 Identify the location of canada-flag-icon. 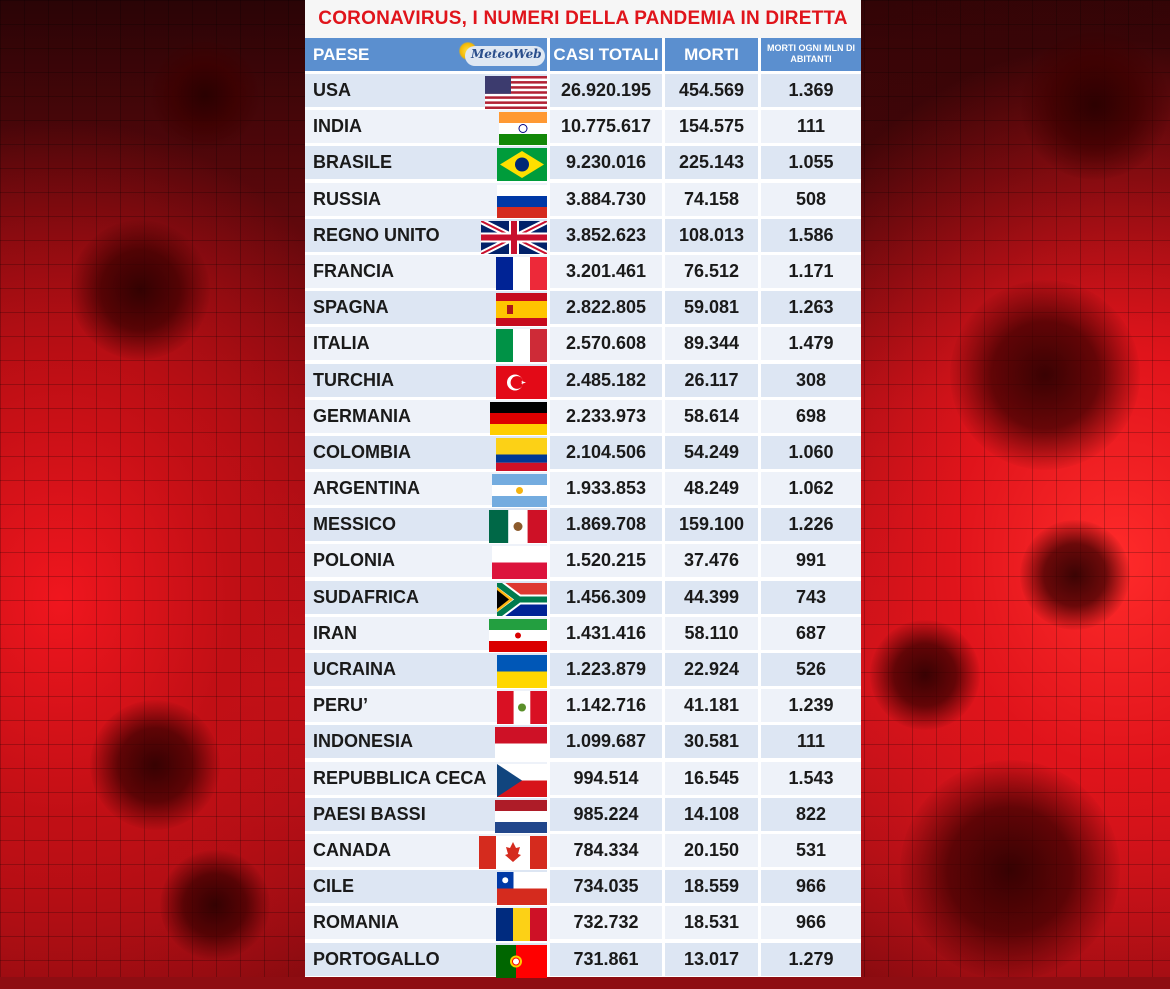
(513, 852).